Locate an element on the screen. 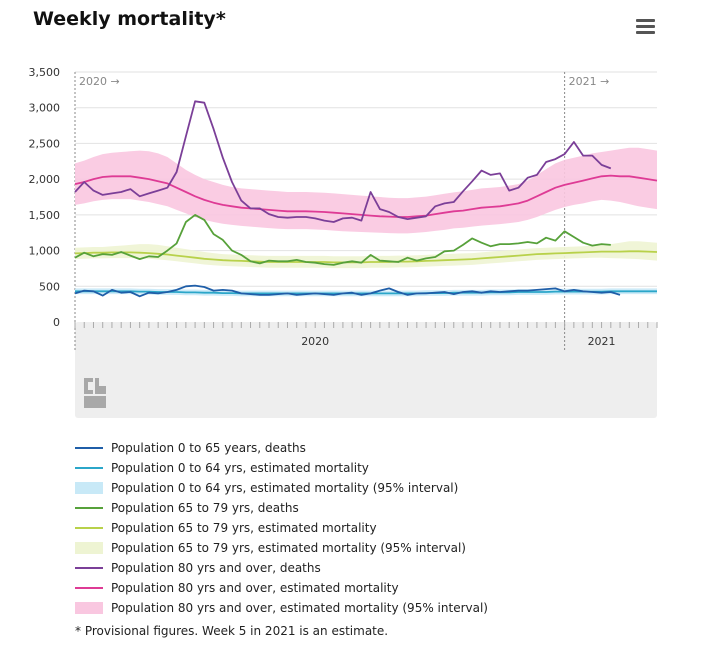 Image resolution: width=710 pixels, height=652 pixels. legend-item: Population 0 to 65 years, deaths is located at coordinates (375, 448).